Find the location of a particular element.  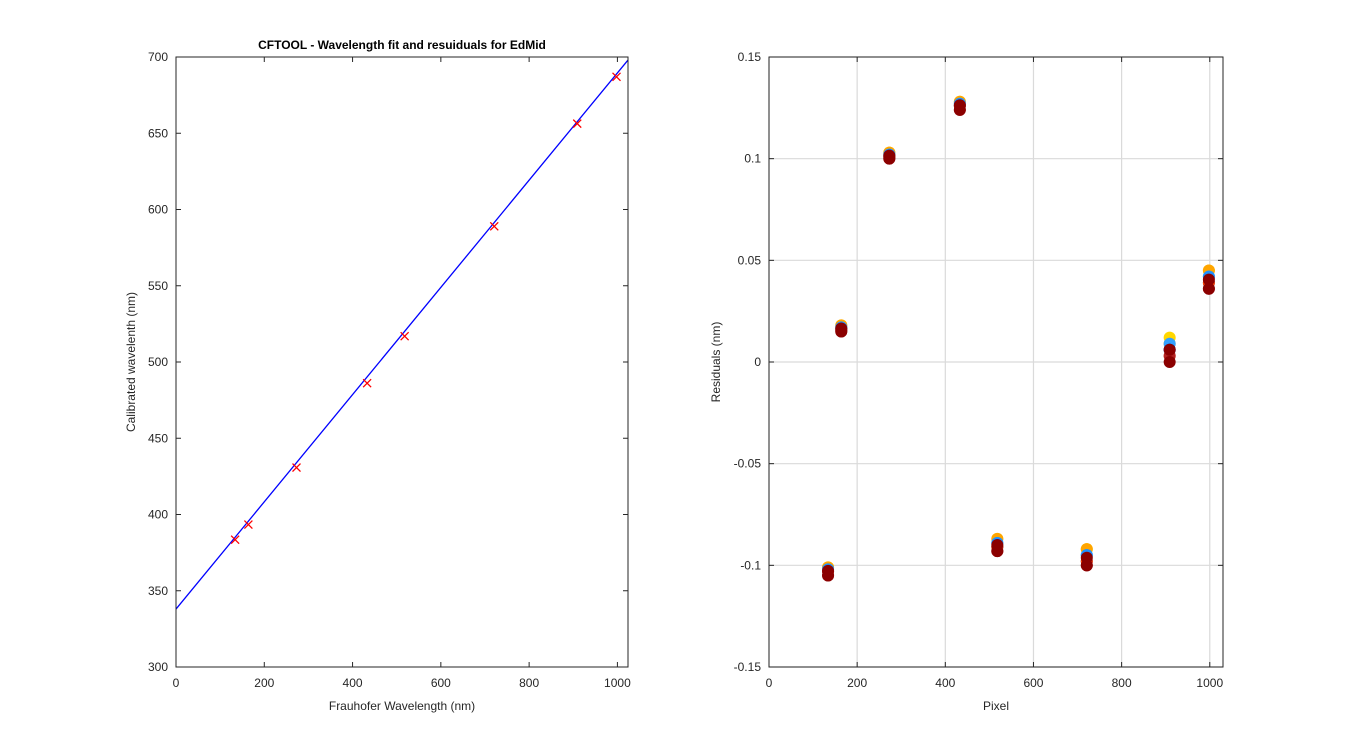

right-x-axis-label: Pixel is located at coordinates (996, 706).